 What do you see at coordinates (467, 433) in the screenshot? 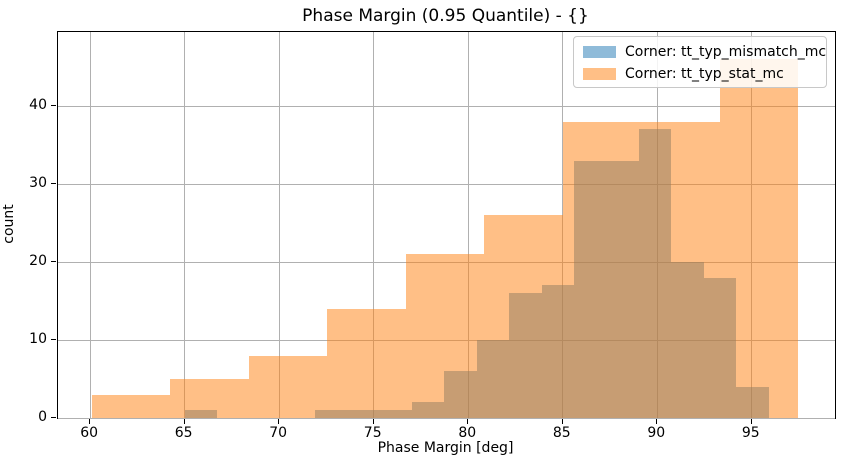
I see `x-tick-label: 80` at bounding box center [467, 433].